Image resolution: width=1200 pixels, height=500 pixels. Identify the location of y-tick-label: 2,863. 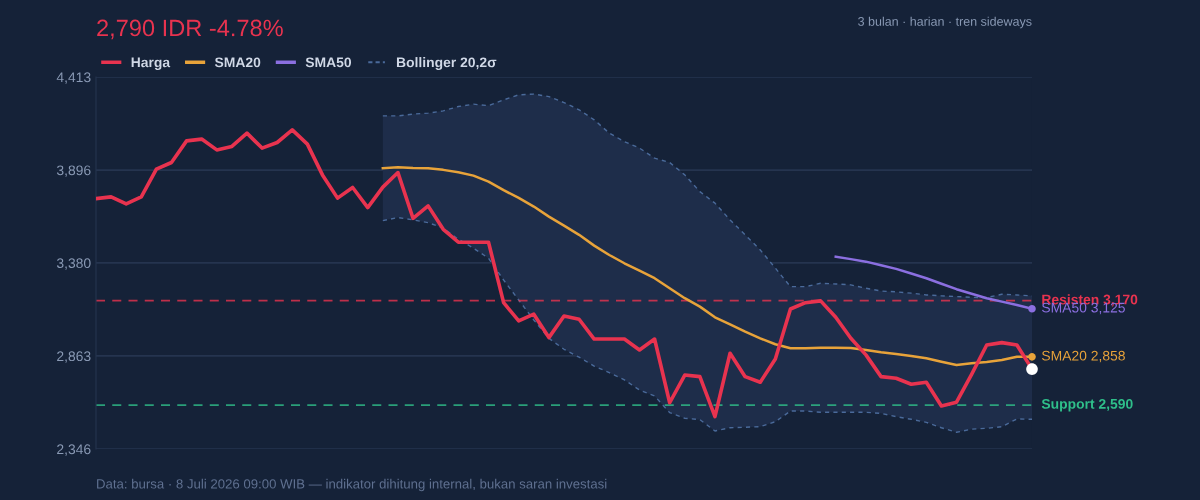
(74, 357).